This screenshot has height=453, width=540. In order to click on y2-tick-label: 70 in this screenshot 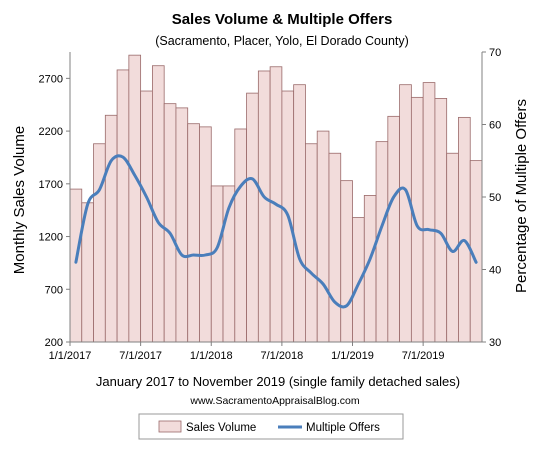, I will do `click(495, 53)`.